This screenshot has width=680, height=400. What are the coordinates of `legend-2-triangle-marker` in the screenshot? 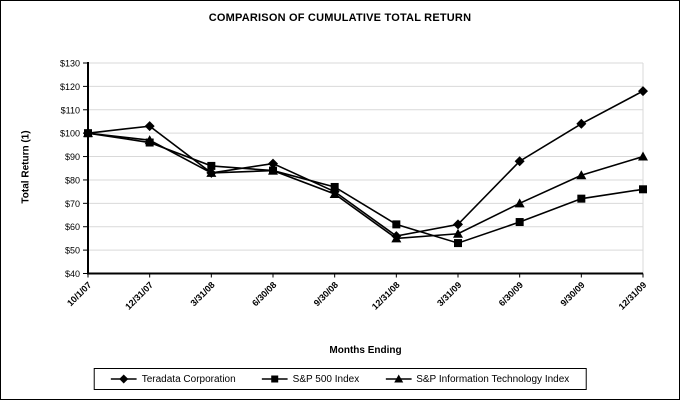 It's located at (398, 378).